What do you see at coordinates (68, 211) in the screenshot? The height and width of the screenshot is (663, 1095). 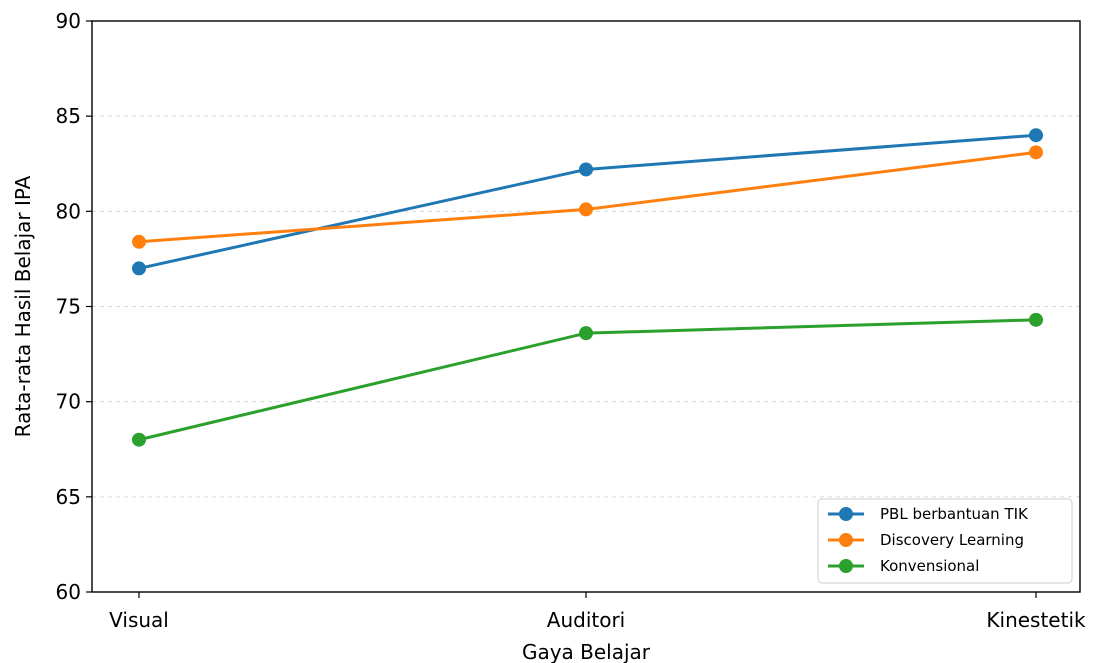 I see `y-tick-label: 80` at bounding box center [68, 211].